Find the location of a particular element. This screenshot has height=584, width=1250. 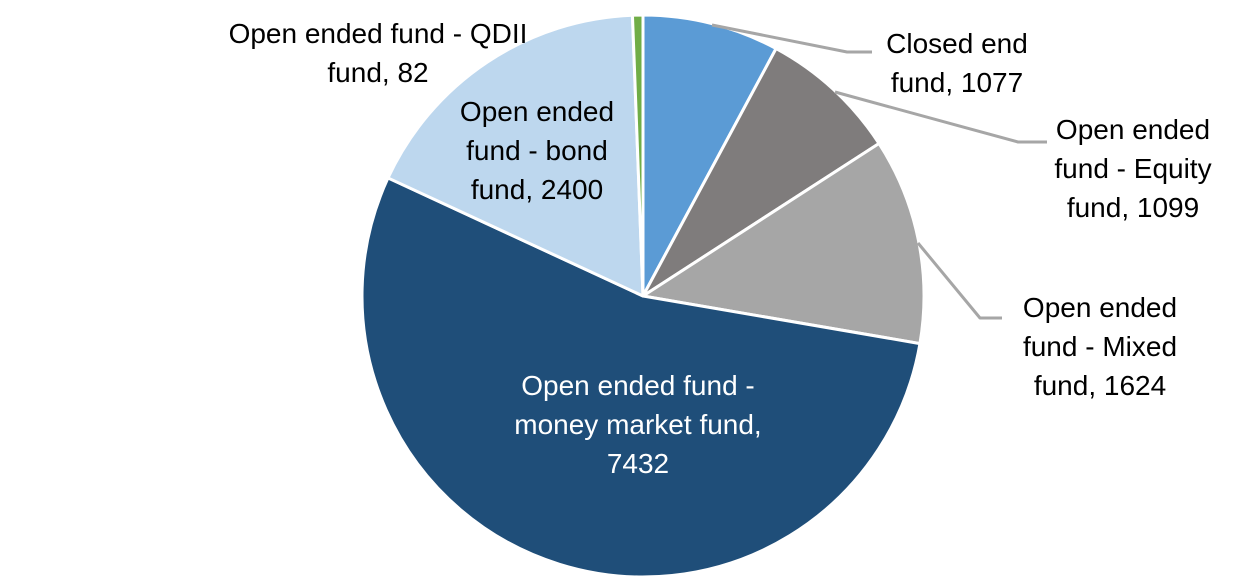

pie-slice-open-ended-mixed-fund is located at coordinates (783, 243).